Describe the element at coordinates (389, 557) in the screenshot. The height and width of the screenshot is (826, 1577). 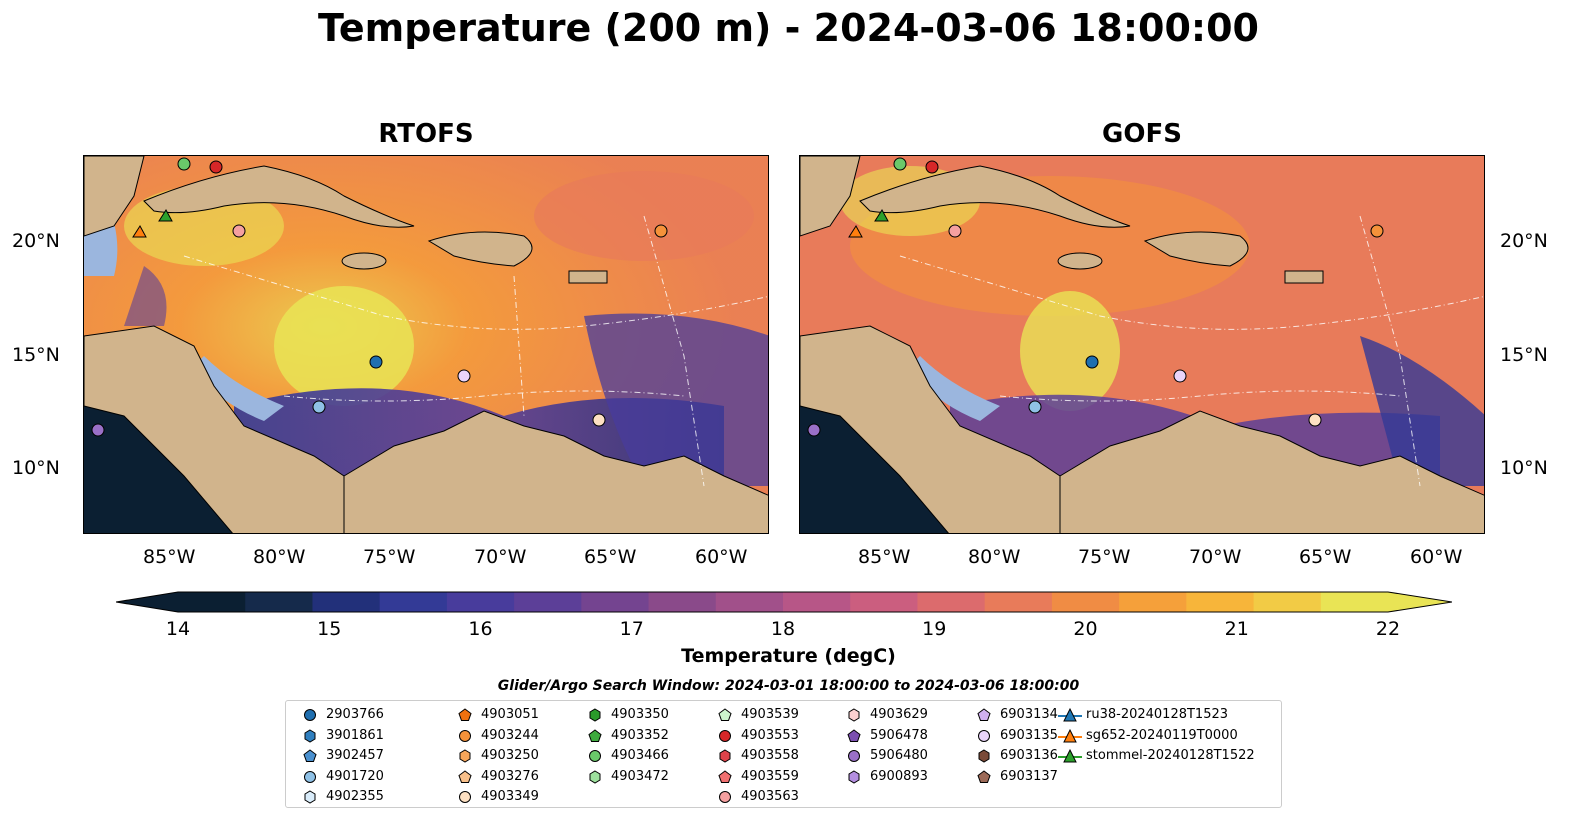
I see `lon-label-75w: 75°W` at that location.